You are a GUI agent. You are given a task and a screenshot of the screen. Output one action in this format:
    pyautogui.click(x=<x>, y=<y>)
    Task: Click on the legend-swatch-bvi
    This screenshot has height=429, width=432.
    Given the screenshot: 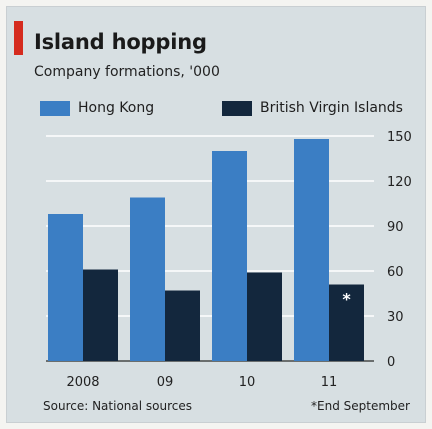 What is the action you would take?
    pyautogui.click(x=237, y=108)
    